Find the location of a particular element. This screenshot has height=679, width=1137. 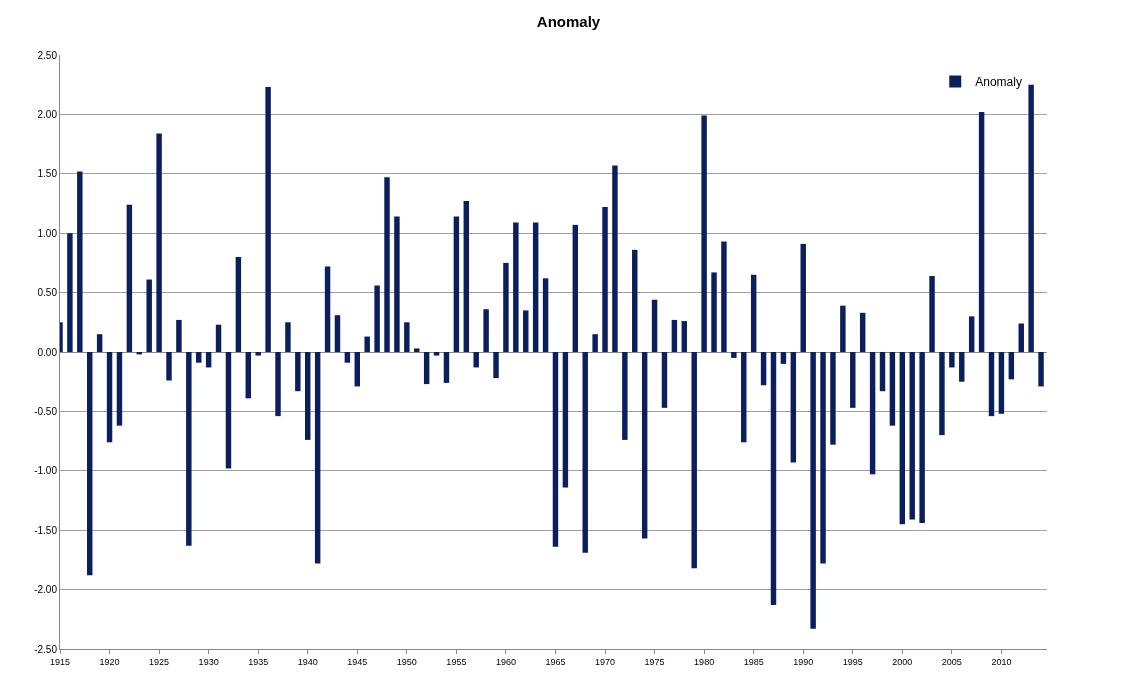

x-tick-label: 1955 is located at coordinates (456, 661).